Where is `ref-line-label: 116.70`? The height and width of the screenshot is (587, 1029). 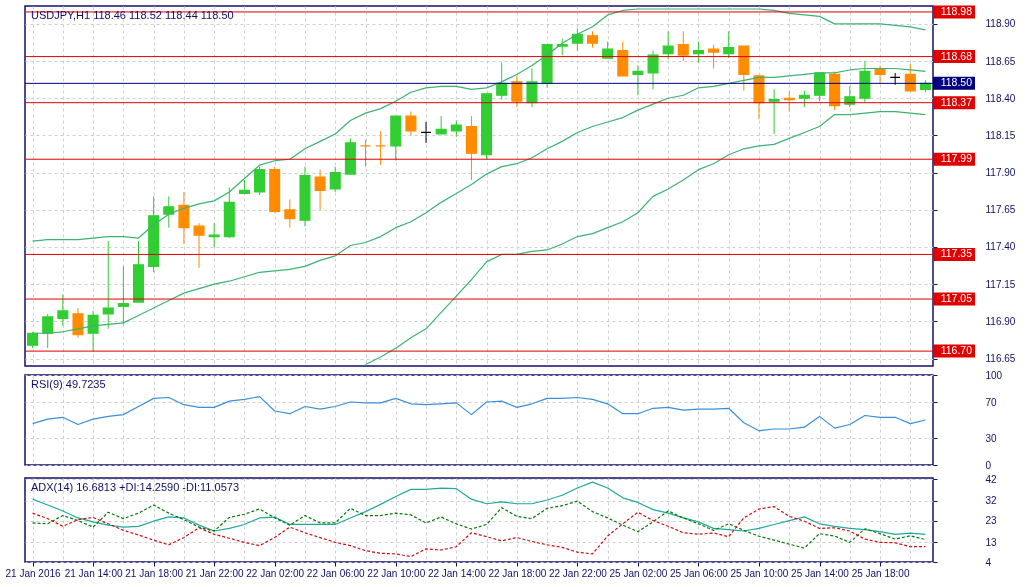
ref-line-label: 116.70 is located at coordinates (956, 350).